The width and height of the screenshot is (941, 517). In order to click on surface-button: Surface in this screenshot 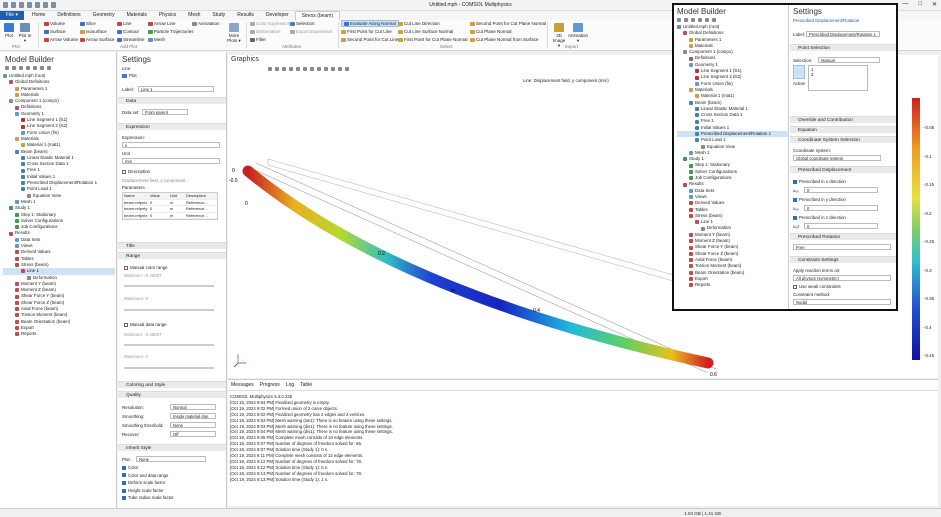, I will do `click(55, 31)`.